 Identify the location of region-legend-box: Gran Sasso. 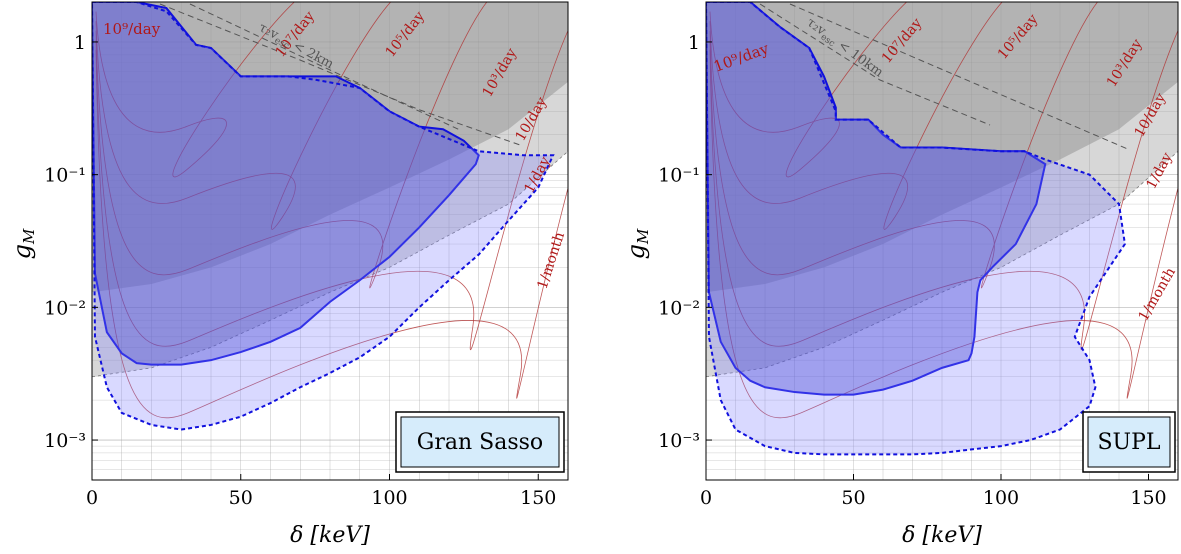
(480, 442).